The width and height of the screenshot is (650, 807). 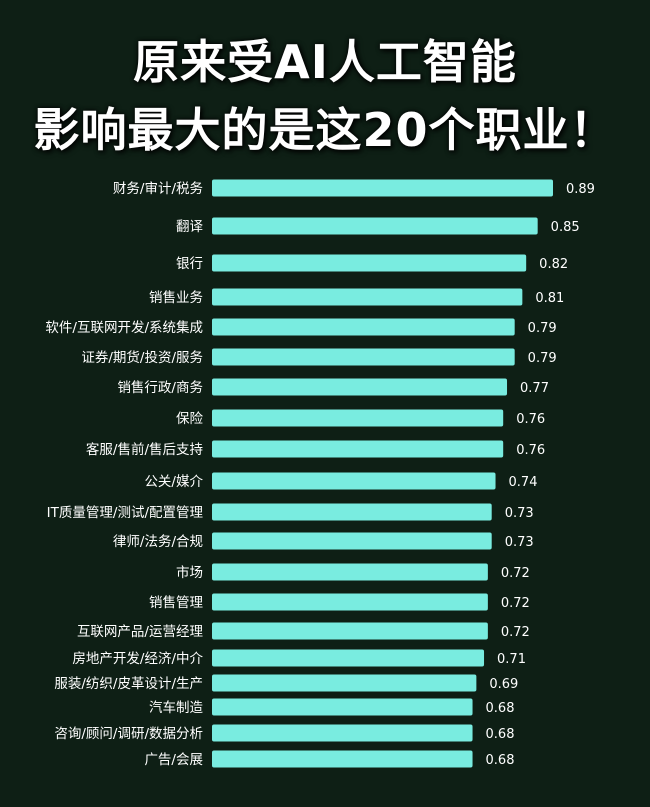 I want to click on category-label: 律师/法务/合规, so click(x=158, y=542).